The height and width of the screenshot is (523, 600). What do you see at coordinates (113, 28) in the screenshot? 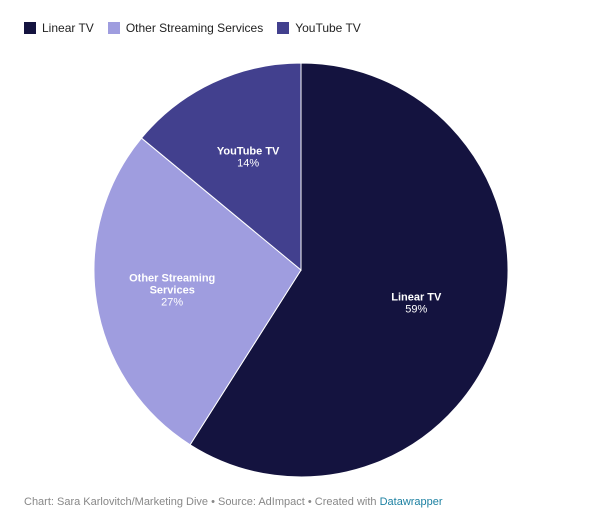
I see `legend-swatch-other-streaming` at bounding box center [113, 28].